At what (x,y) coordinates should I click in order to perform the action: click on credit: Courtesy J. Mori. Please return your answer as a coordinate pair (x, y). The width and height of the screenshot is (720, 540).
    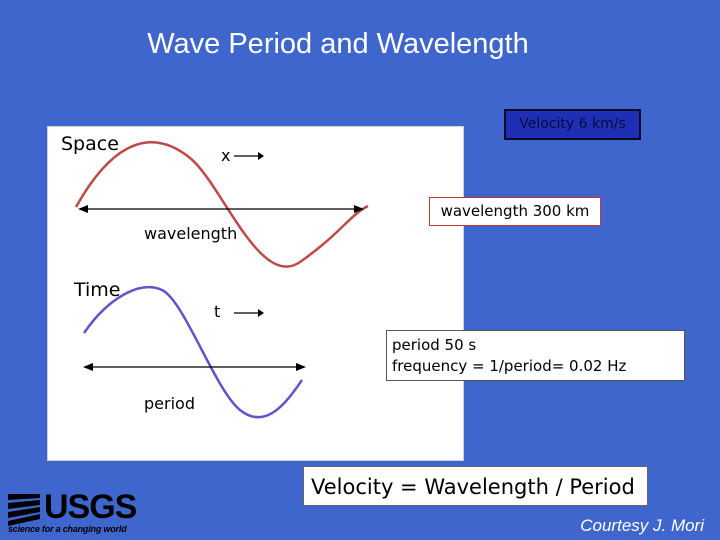
    Looking at the image, I should click on (642, 525).